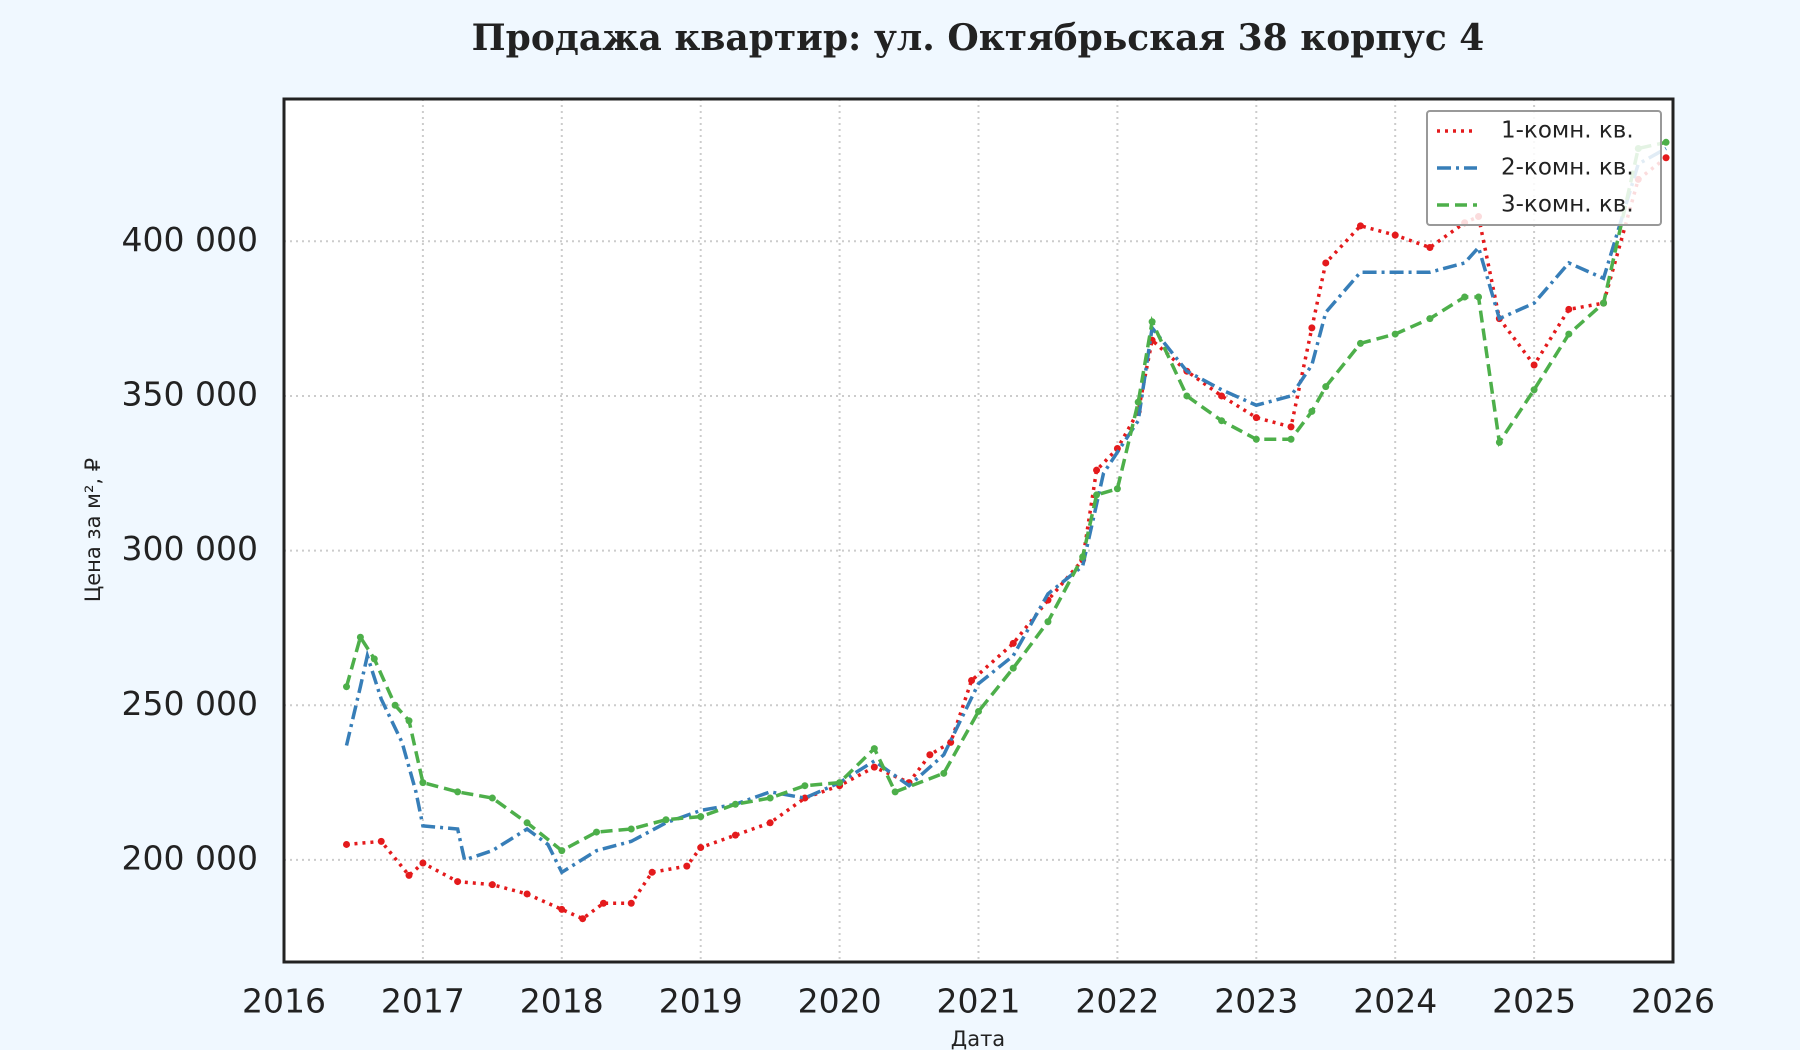  I want to click on x-tick-label: 2023, so click(1256, 1001).